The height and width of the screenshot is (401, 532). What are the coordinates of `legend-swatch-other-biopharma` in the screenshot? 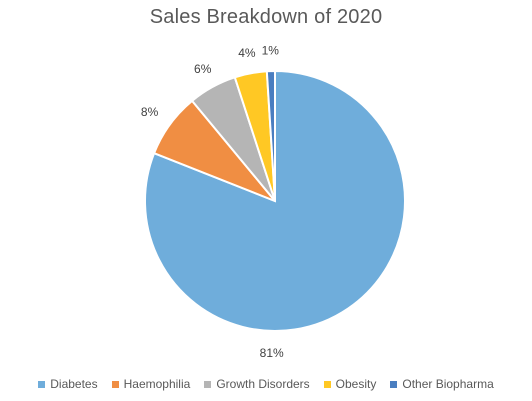 It's located at (394, 384).